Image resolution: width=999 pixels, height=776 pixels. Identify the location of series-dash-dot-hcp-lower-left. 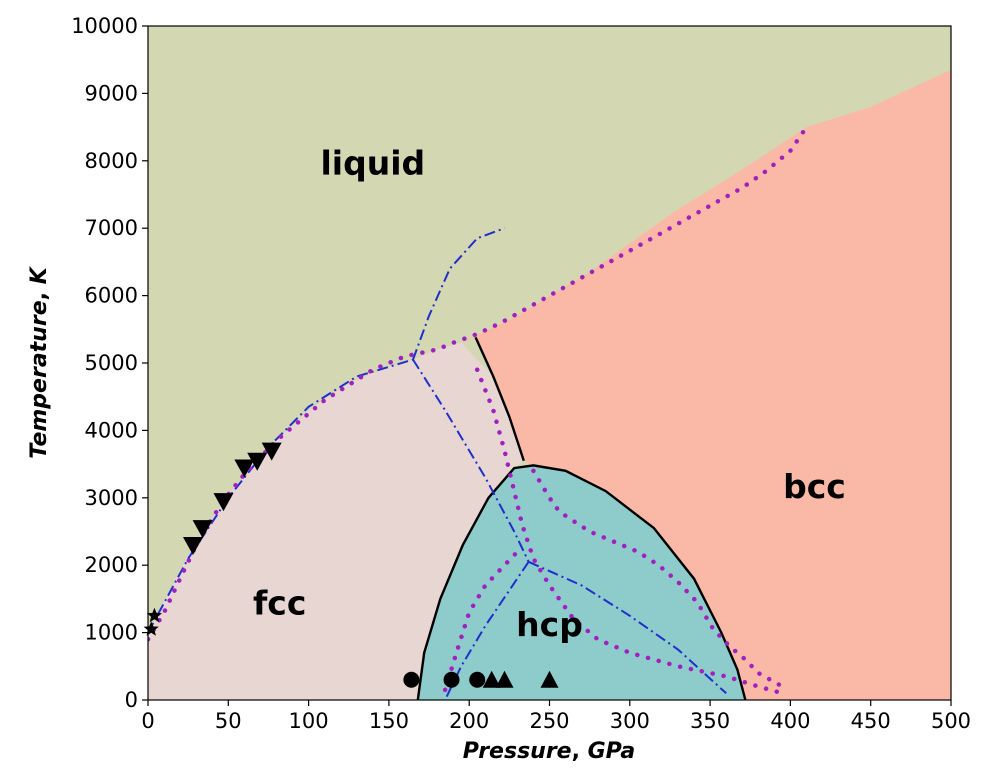
(487, 630).